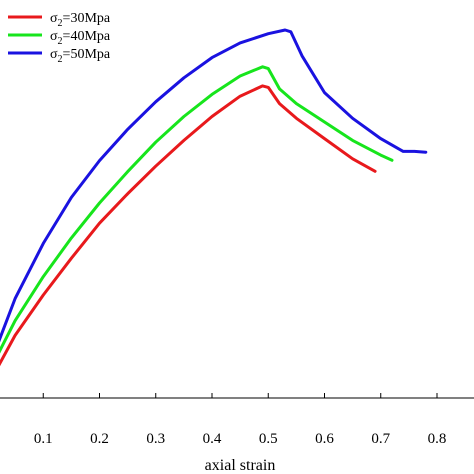 Image resolution: width=474 pixels, height=474 pixels. What do you see at coordinates (380, 439) in the screenshot?
I see `x-tick-label: 0.7` at bounding box center [380, 439].